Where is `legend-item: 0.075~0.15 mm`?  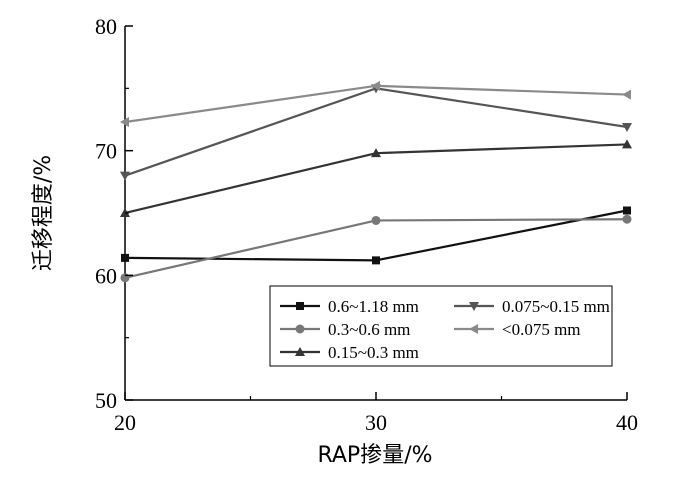
legend-item: 0.075~0.15 mm is located at coordinates (532, 306).